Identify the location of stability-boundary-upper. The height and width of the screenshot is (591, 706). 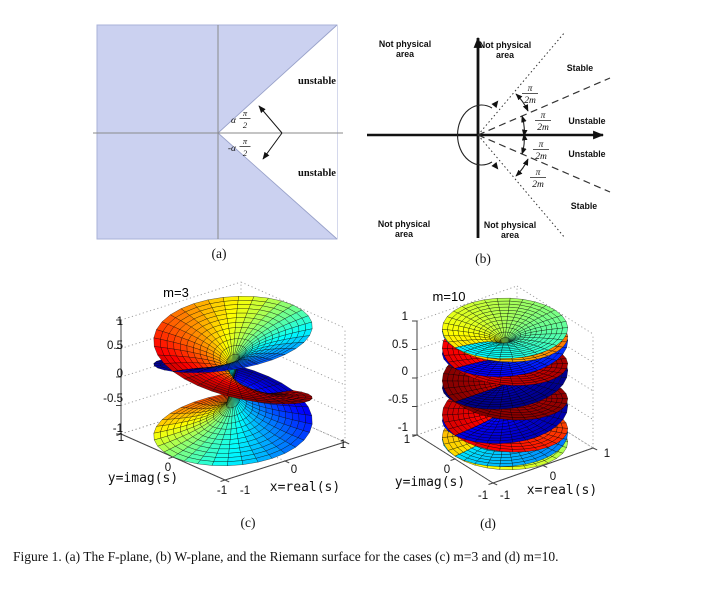
(544, 106).